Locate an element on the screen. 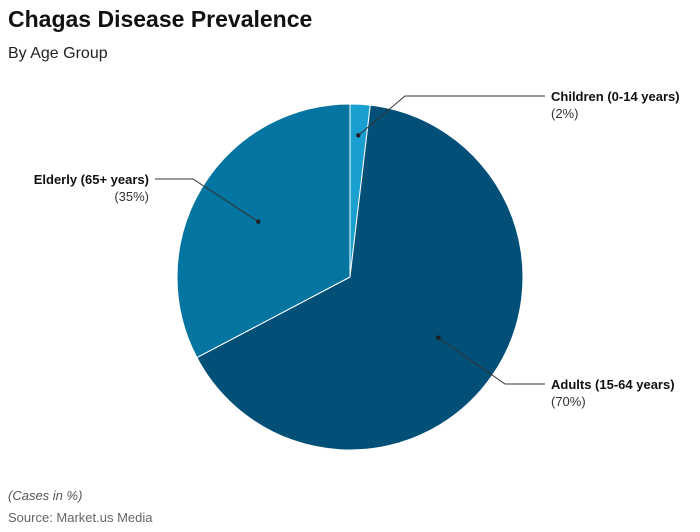 This screenshot has width=700, height=532. slice-value-elderly-65-years: (35%) is located at coordinates (131, 196).